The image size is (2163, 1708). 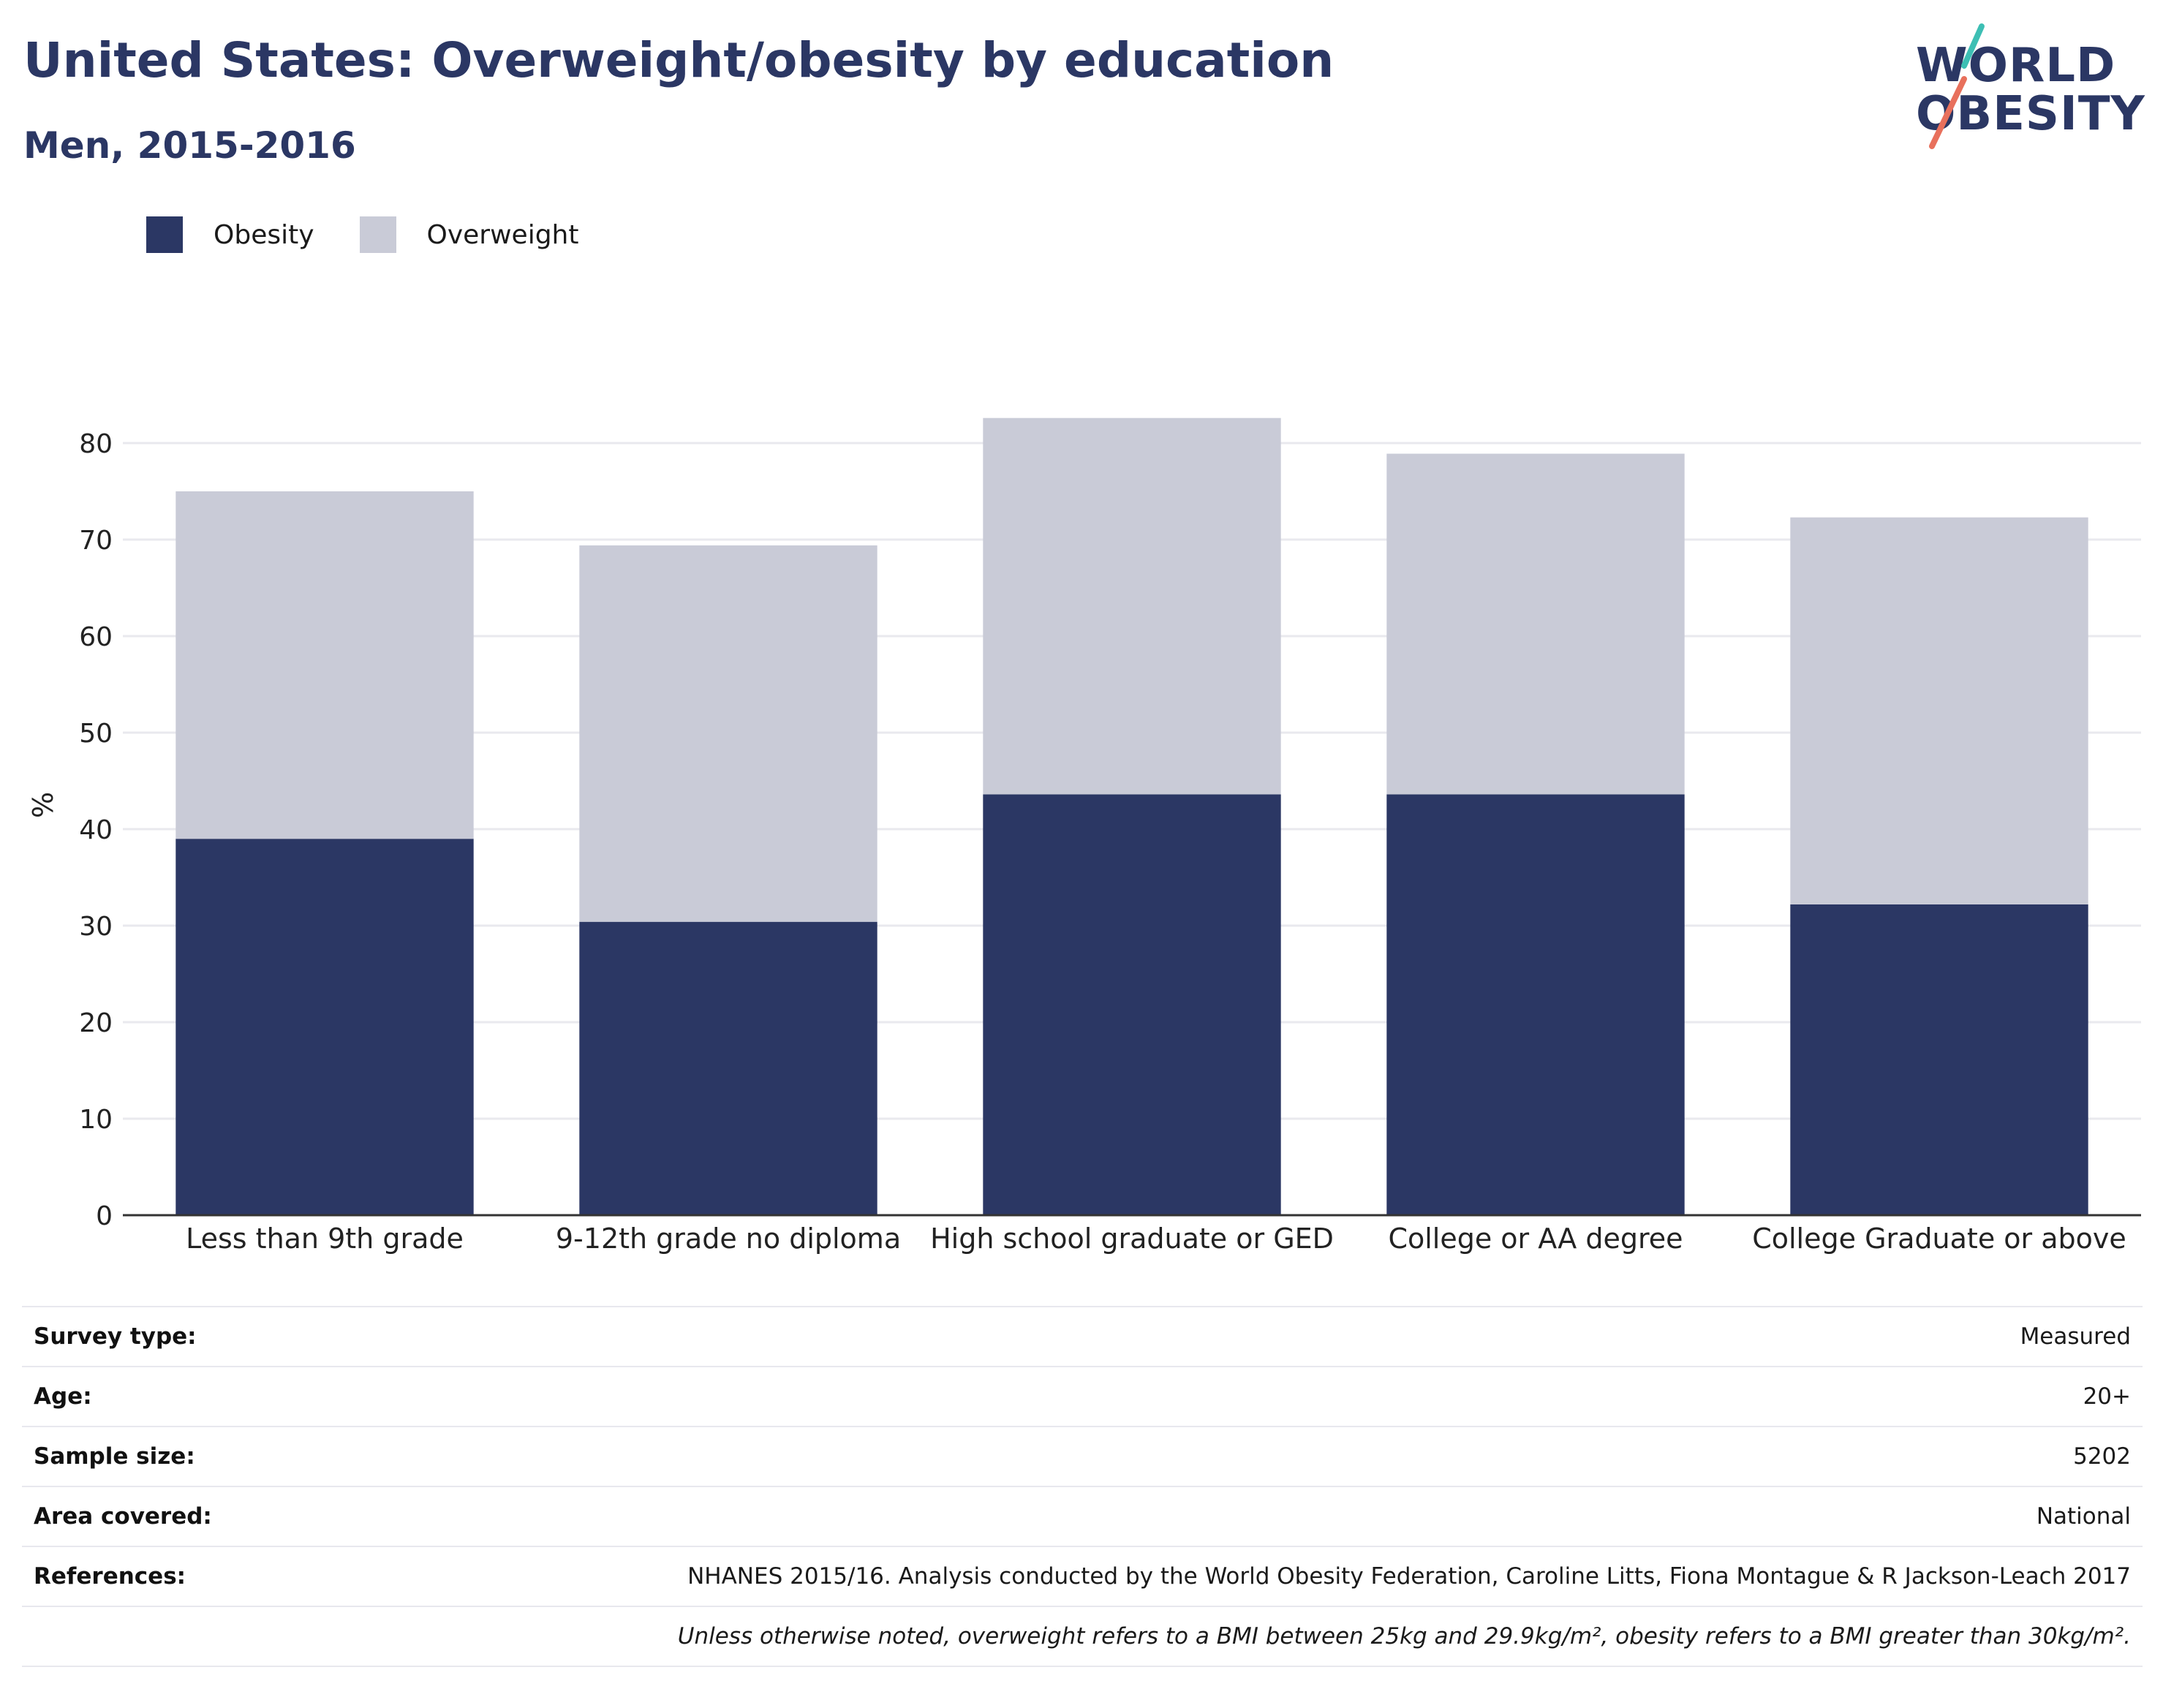 What do you see at coordinates (1082, 1397) in the screenshot?
I see `info-row-age: Age: 20+` at bounding box center [1082, 1397].